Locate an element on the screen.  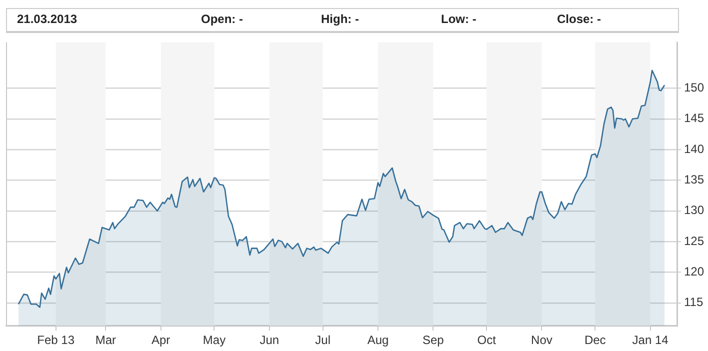
x-tick-label: Jun is located at coordinates (270, 340).